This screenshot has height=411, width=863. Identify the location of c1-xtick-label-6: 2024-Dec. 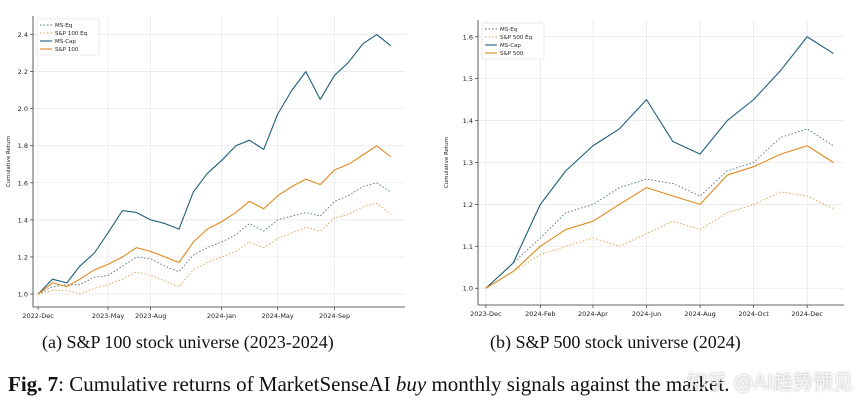
(807, 314).